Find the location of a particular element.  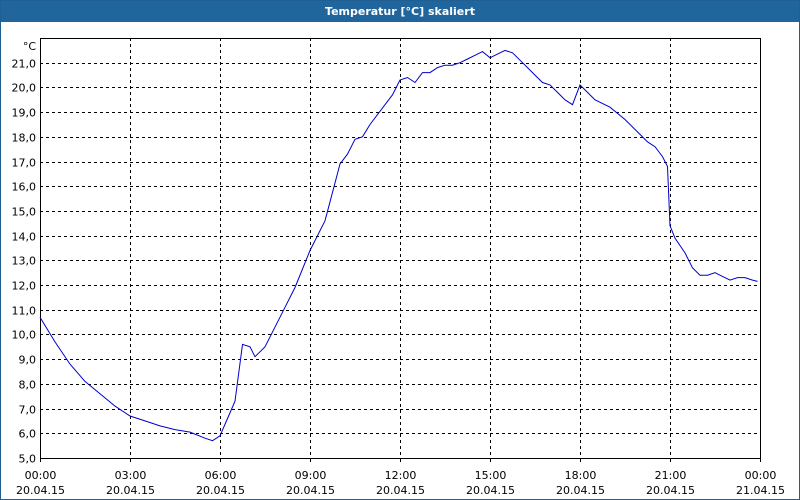

y-tick-label: 7,0 is located at coordinates (28, 410).